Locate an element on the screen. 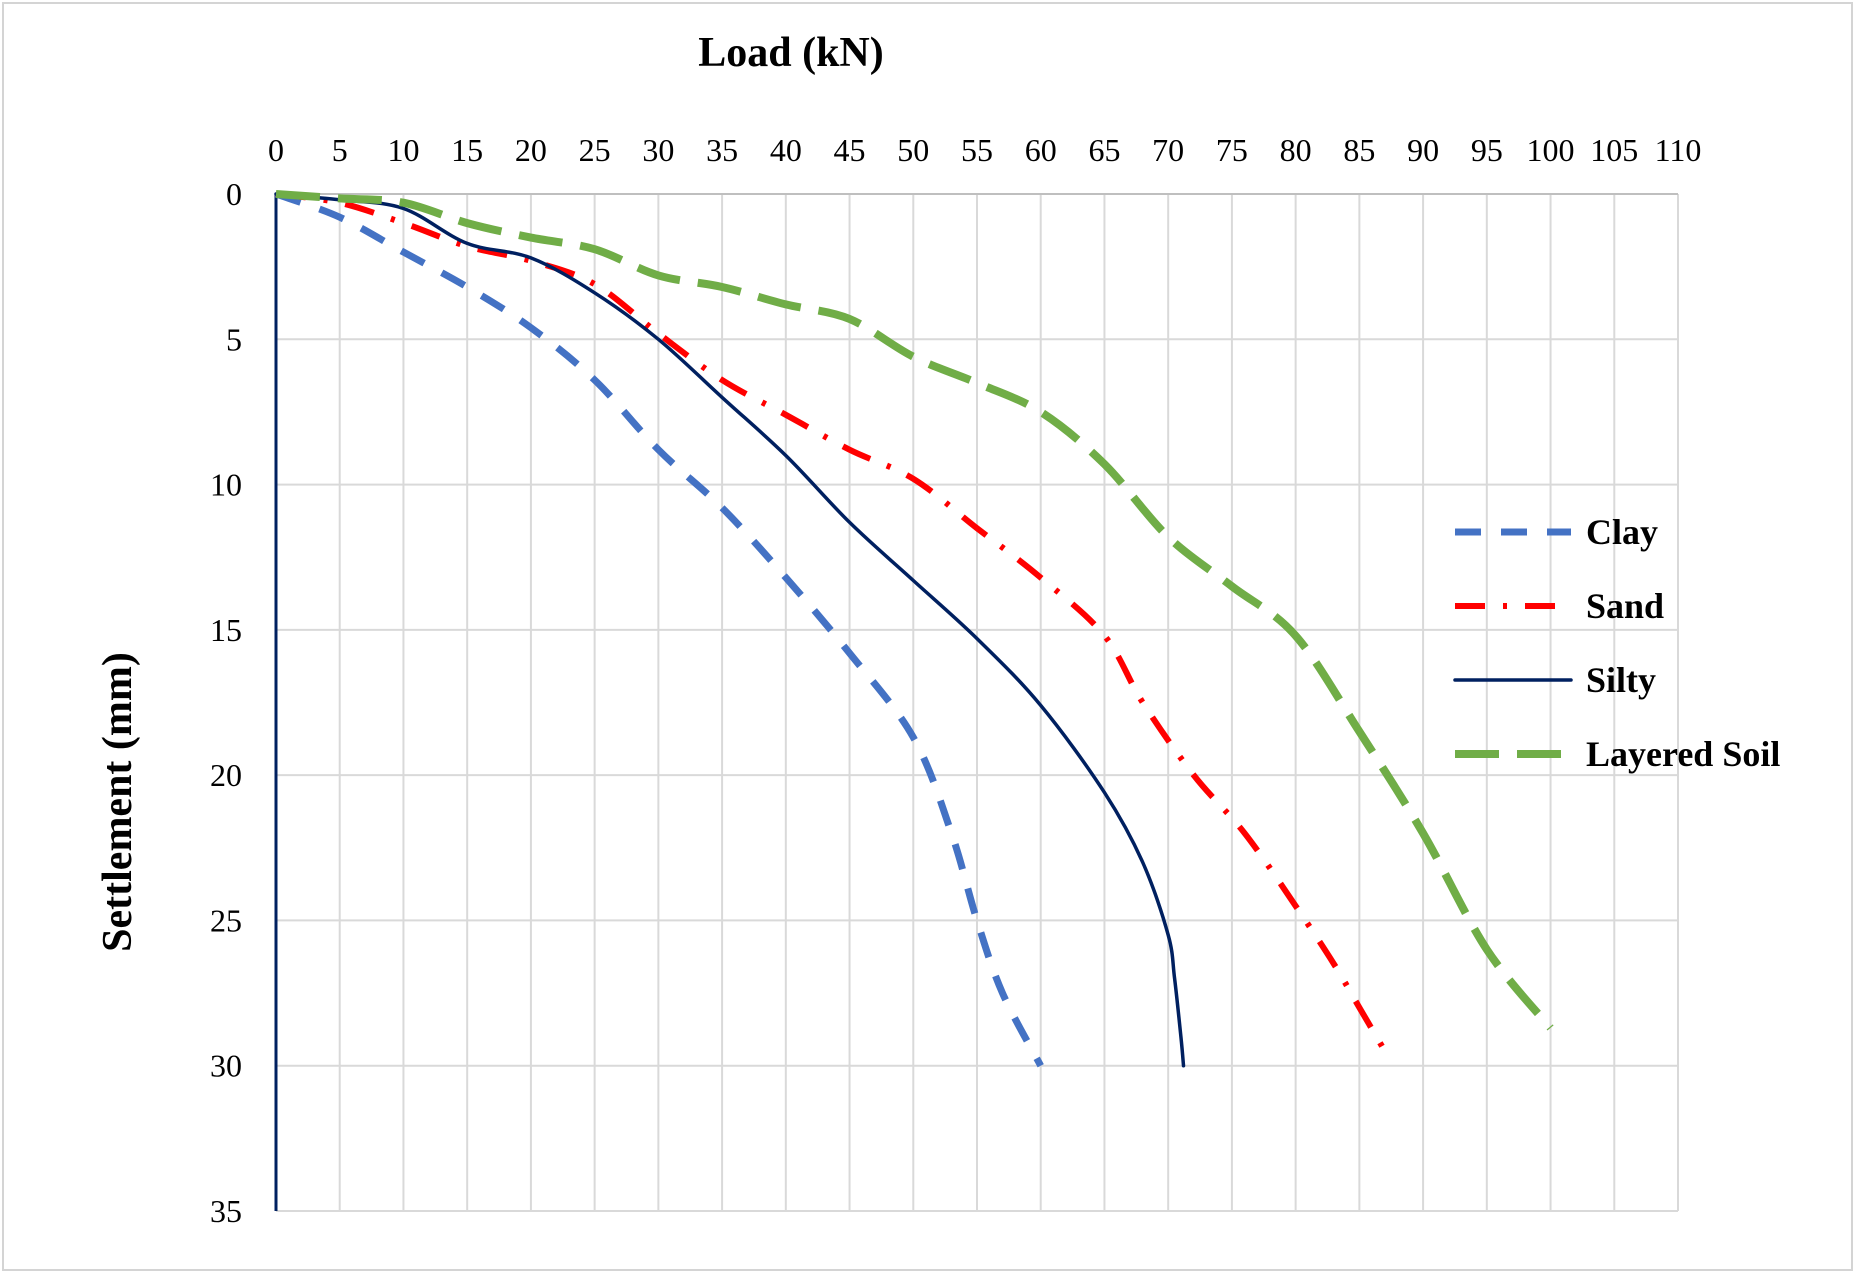 This screenshot has height=1275, width=1857. y-tick-label: 30 is located at coordinates (226, 1066).